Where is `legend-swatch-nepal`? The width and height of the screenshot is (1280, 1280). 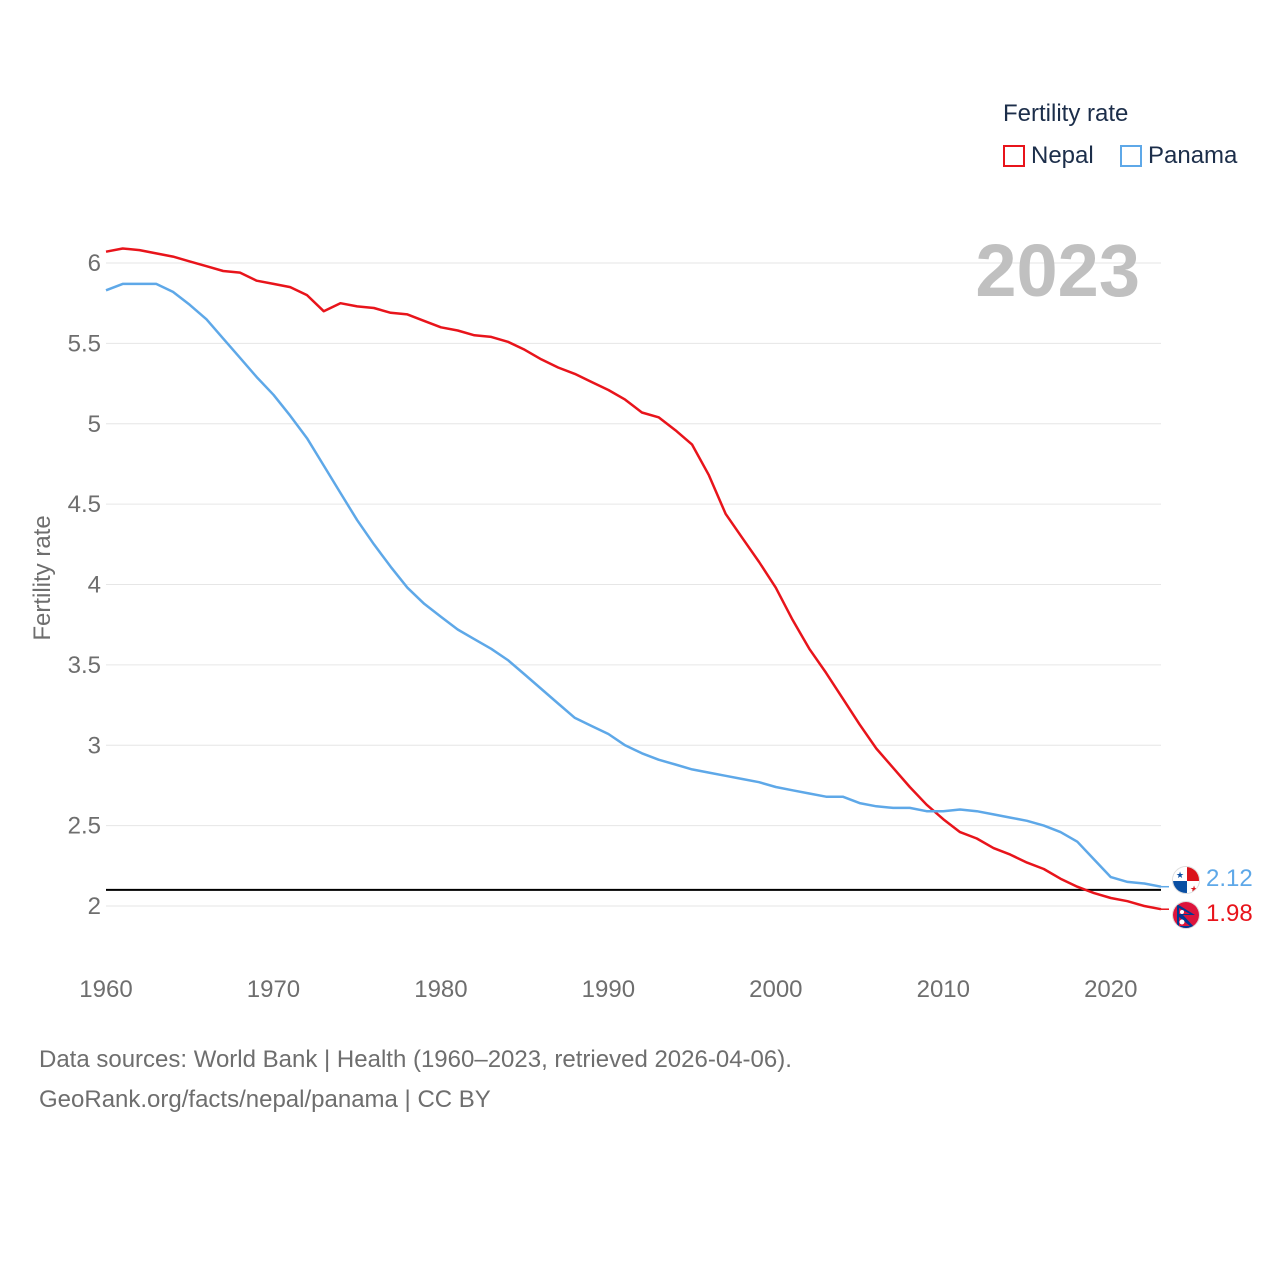 legend-swatch-nepal is located at coordinates (1014, 156).